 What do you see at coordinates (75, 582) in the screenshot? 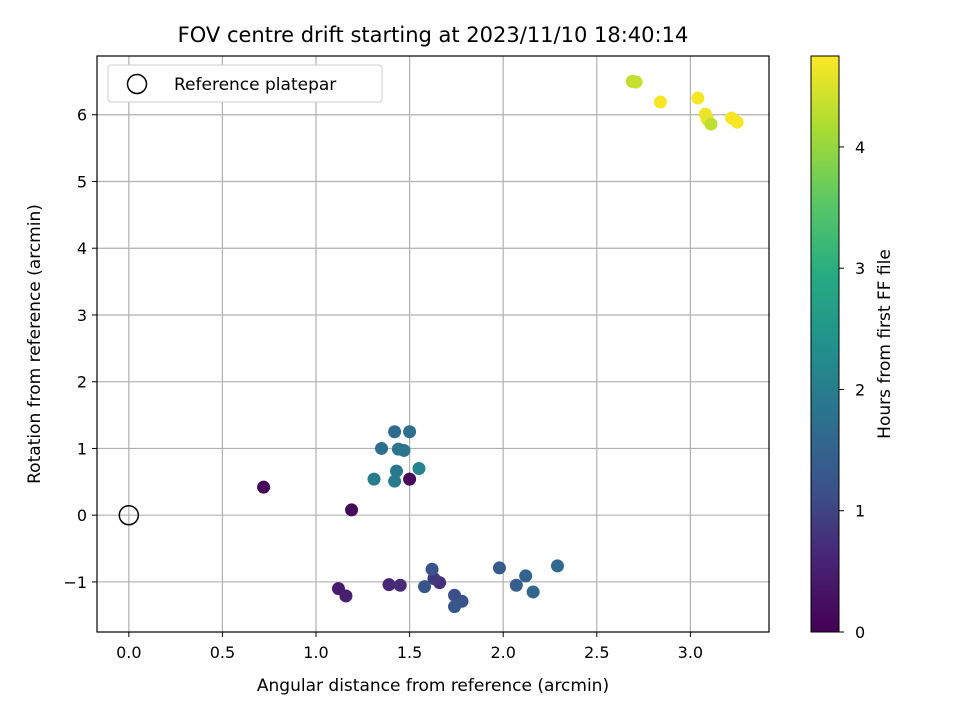
I see `y-tick-label: −1` at bounding box center [75, 582].